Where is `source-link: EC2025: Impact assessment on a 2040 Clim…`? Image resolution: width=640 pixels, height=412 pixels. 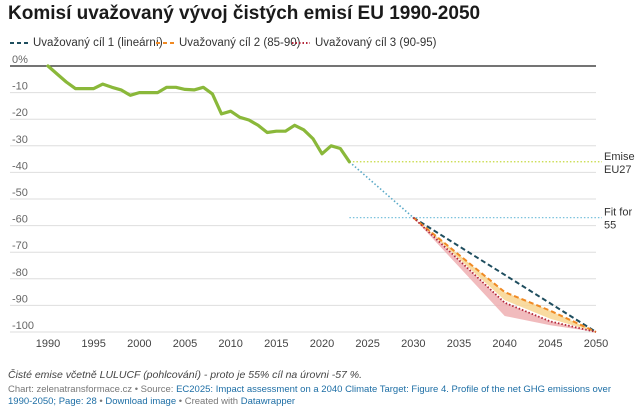
source-link: EC2025: Impact assessment on a 2040 Clim… is located at coordinates (309, 395).